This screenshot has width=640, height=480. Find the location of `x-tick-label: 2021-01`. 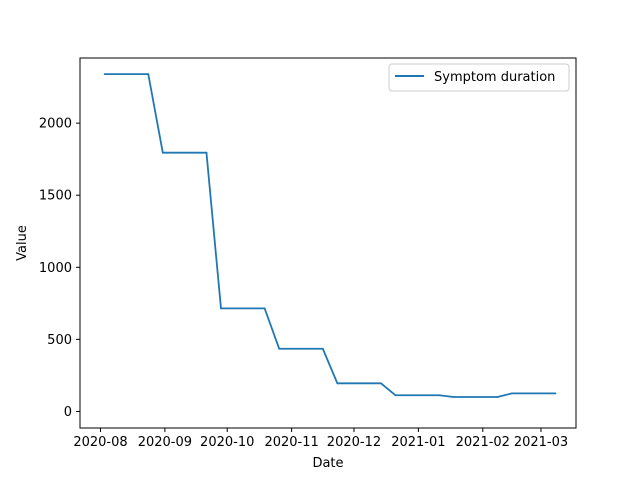

x-tick-label: 2021-01 is located at coordinates (418, 442).